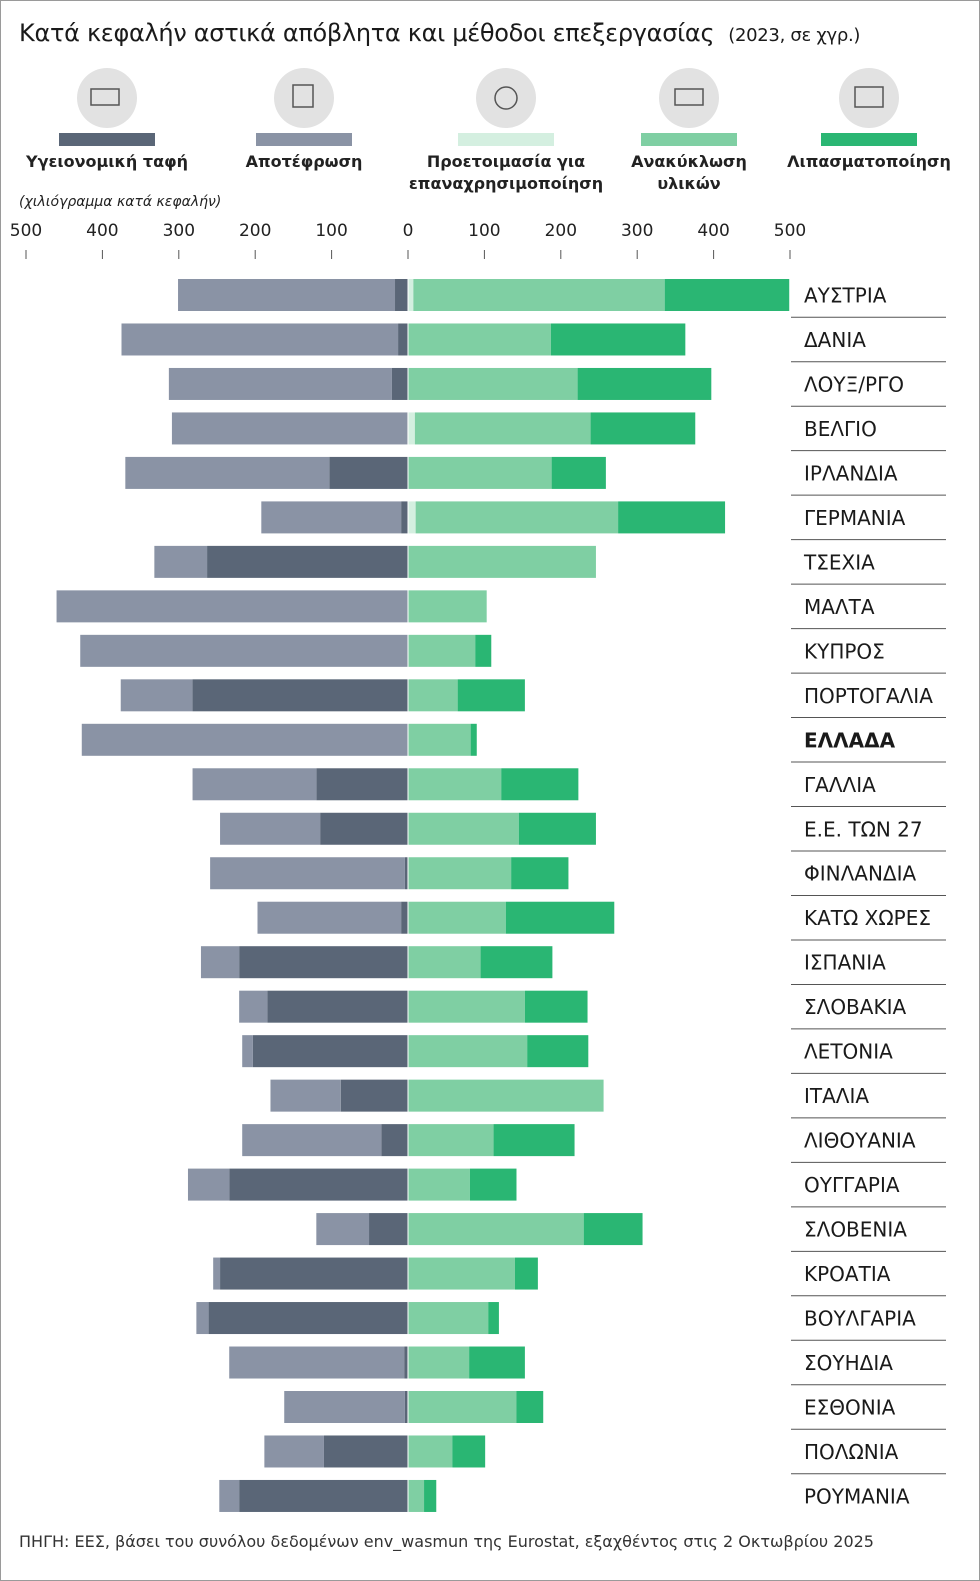  Describe the element at coordinates (845, 963) in the screenshot. I see `category-label: ΙΣΠΑΝΙΑ` at that location.